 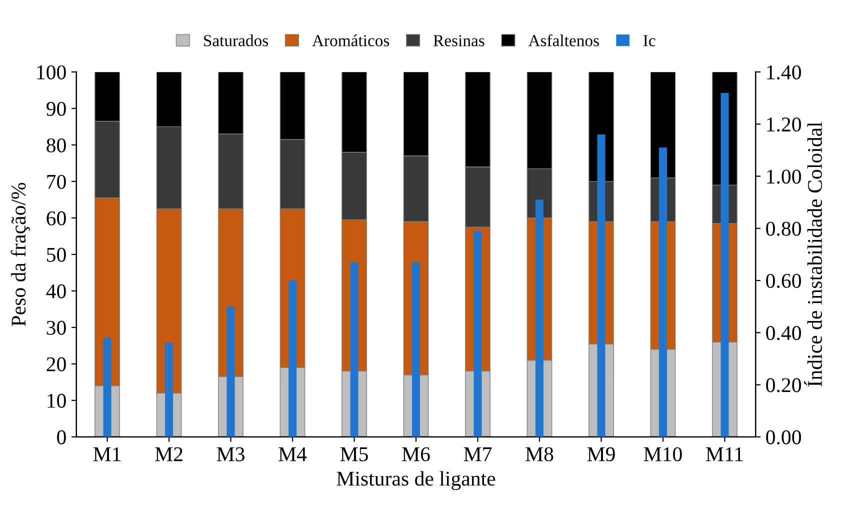 What do you see at coordinates (236, 40) in the screenshot?
I see `legend-label: Saturados` at bounding box center [236, 40].